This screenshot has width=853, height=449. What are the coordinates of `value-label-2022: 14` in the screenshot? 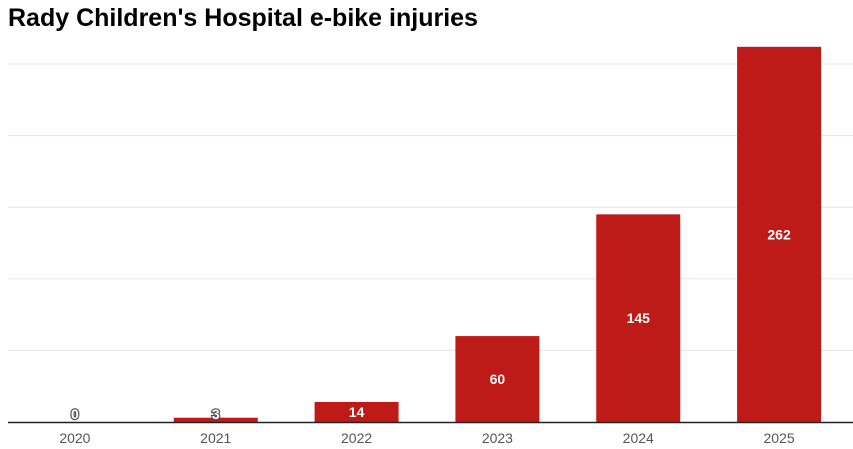 It's located at (357, 412).